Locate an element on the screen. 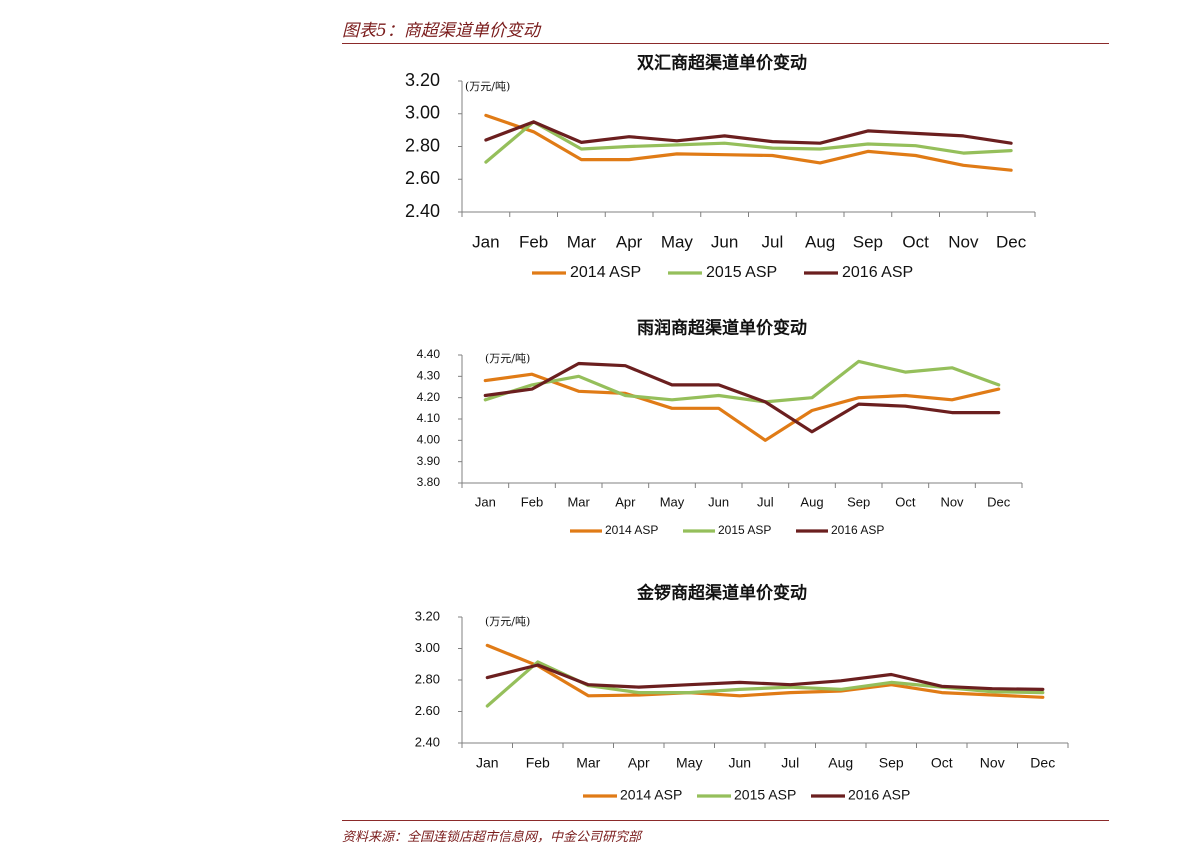 The width and height of the screenshot is (1191, 861). y-tick-label: 4.20 is located at coordinates (429, 397).